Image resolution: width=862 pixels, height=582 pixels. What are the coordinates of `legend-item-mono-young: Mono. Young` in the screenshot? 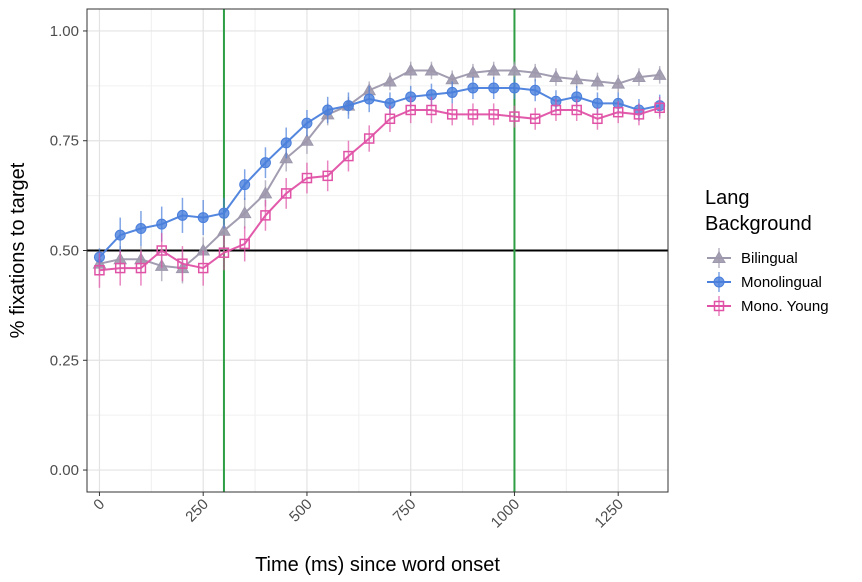 It's located at (768, 306).